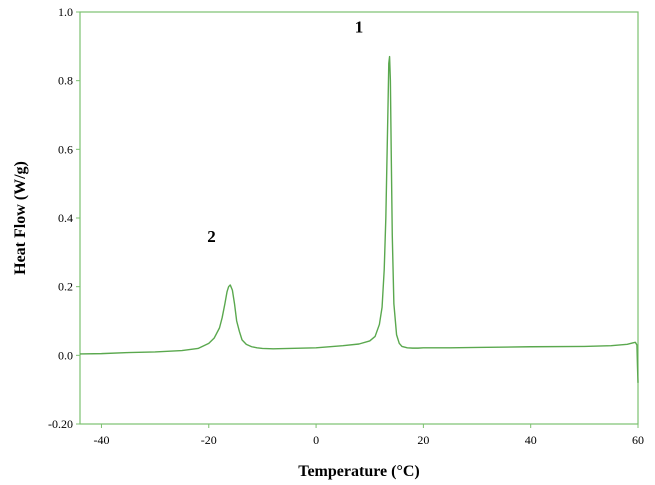 Image resolution: width=655 pixels, height=485 pixels. Describe the element at coordinates (65, 355) in the screenshot. I see `y-tick-label: 0.0` at that location.